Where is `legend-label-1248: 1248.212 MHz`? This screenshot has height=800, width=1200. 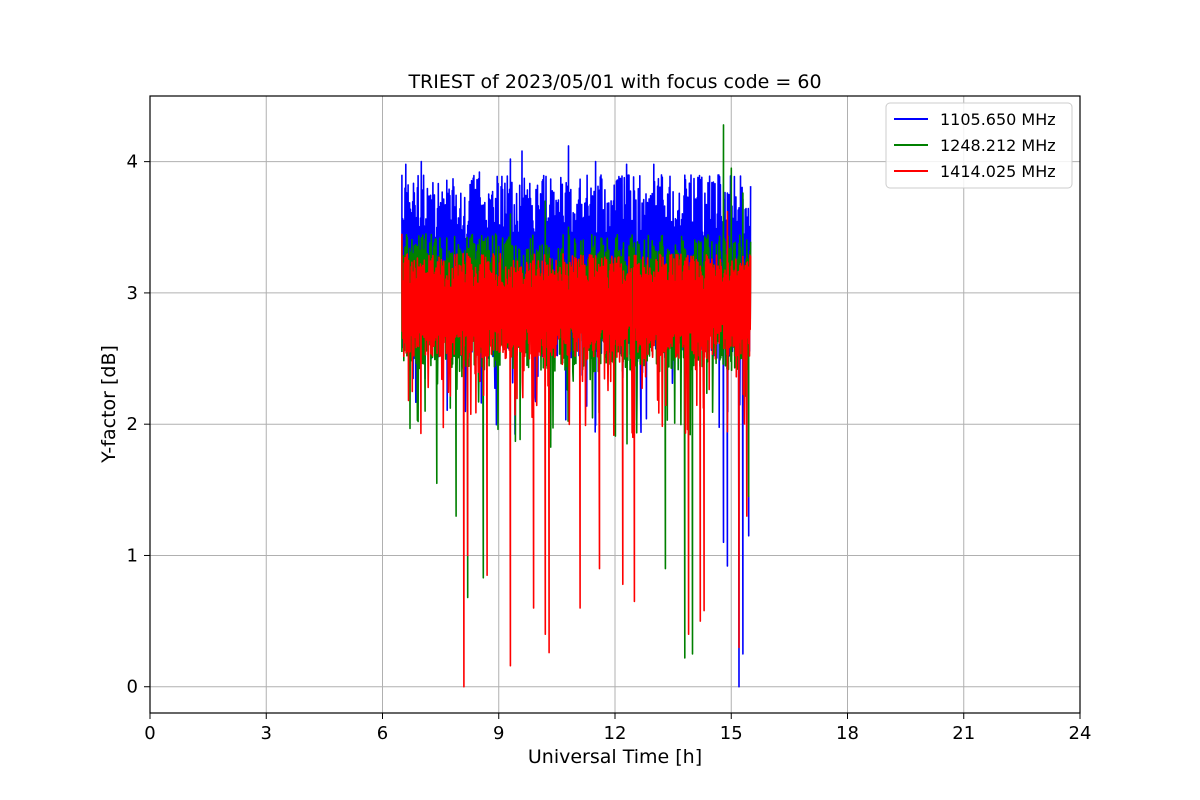 legend-label-1248: 1248.212 MHz is located at coordinates (998, 145).